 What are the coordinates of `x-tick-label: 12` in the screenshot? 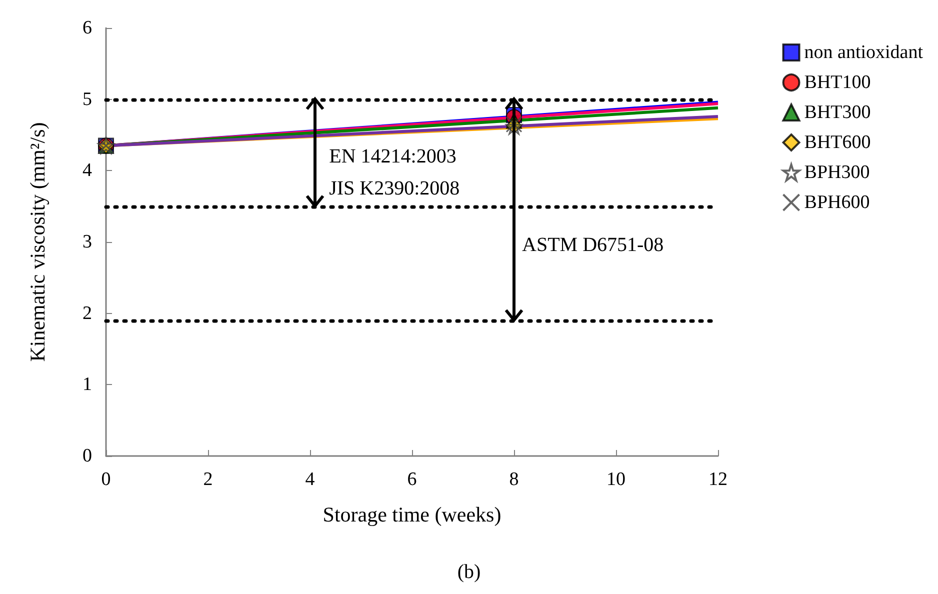 It's located at (718, 479).